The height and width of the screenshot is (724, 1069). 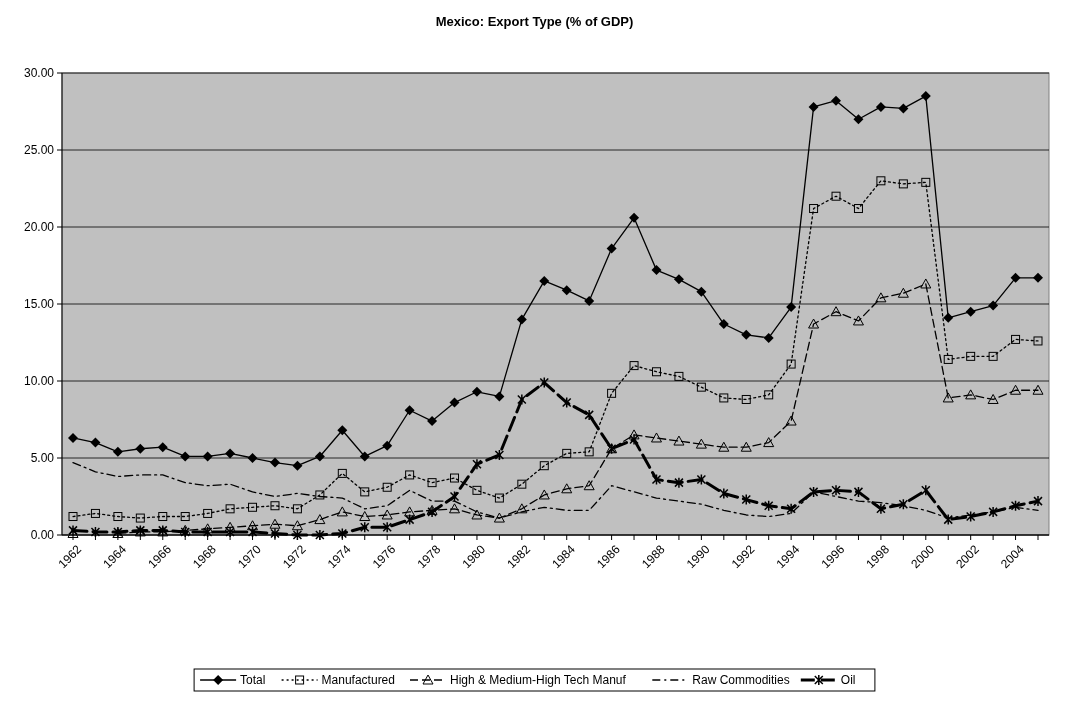 What do you see at coordinates (39, 227) in the screenshot?
I see `y-tick-label: 20.00` at bounding box center [39, 227].